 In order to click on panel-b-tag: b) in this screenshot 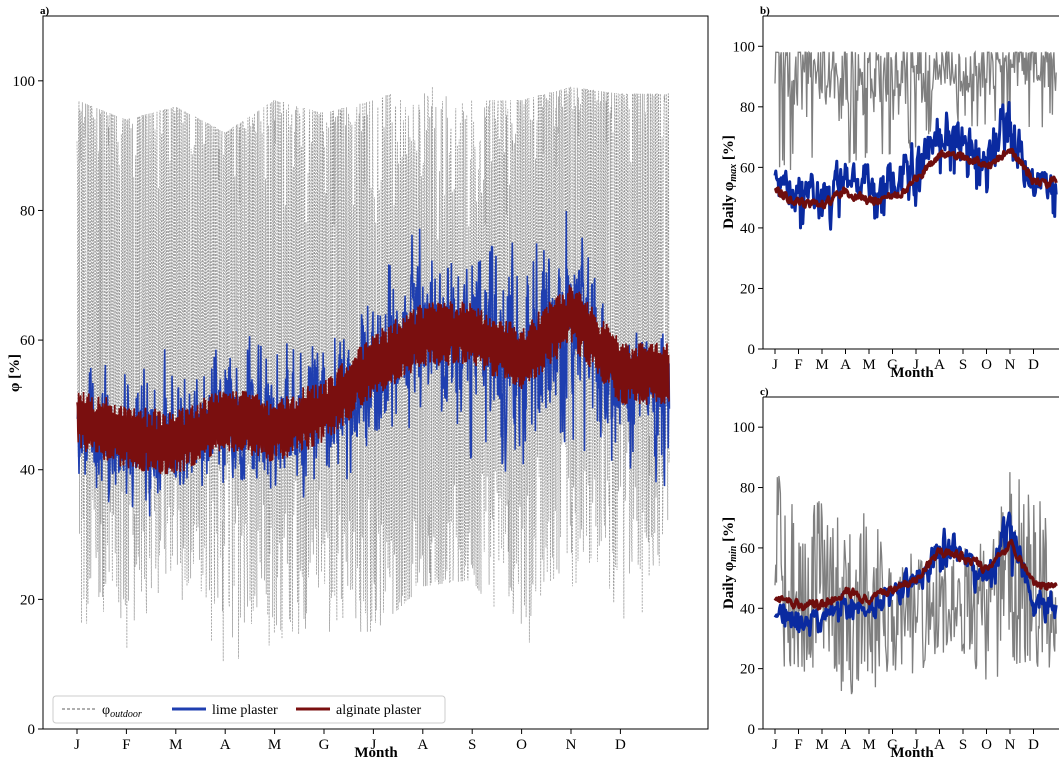, I will do `click(765, 11)`.